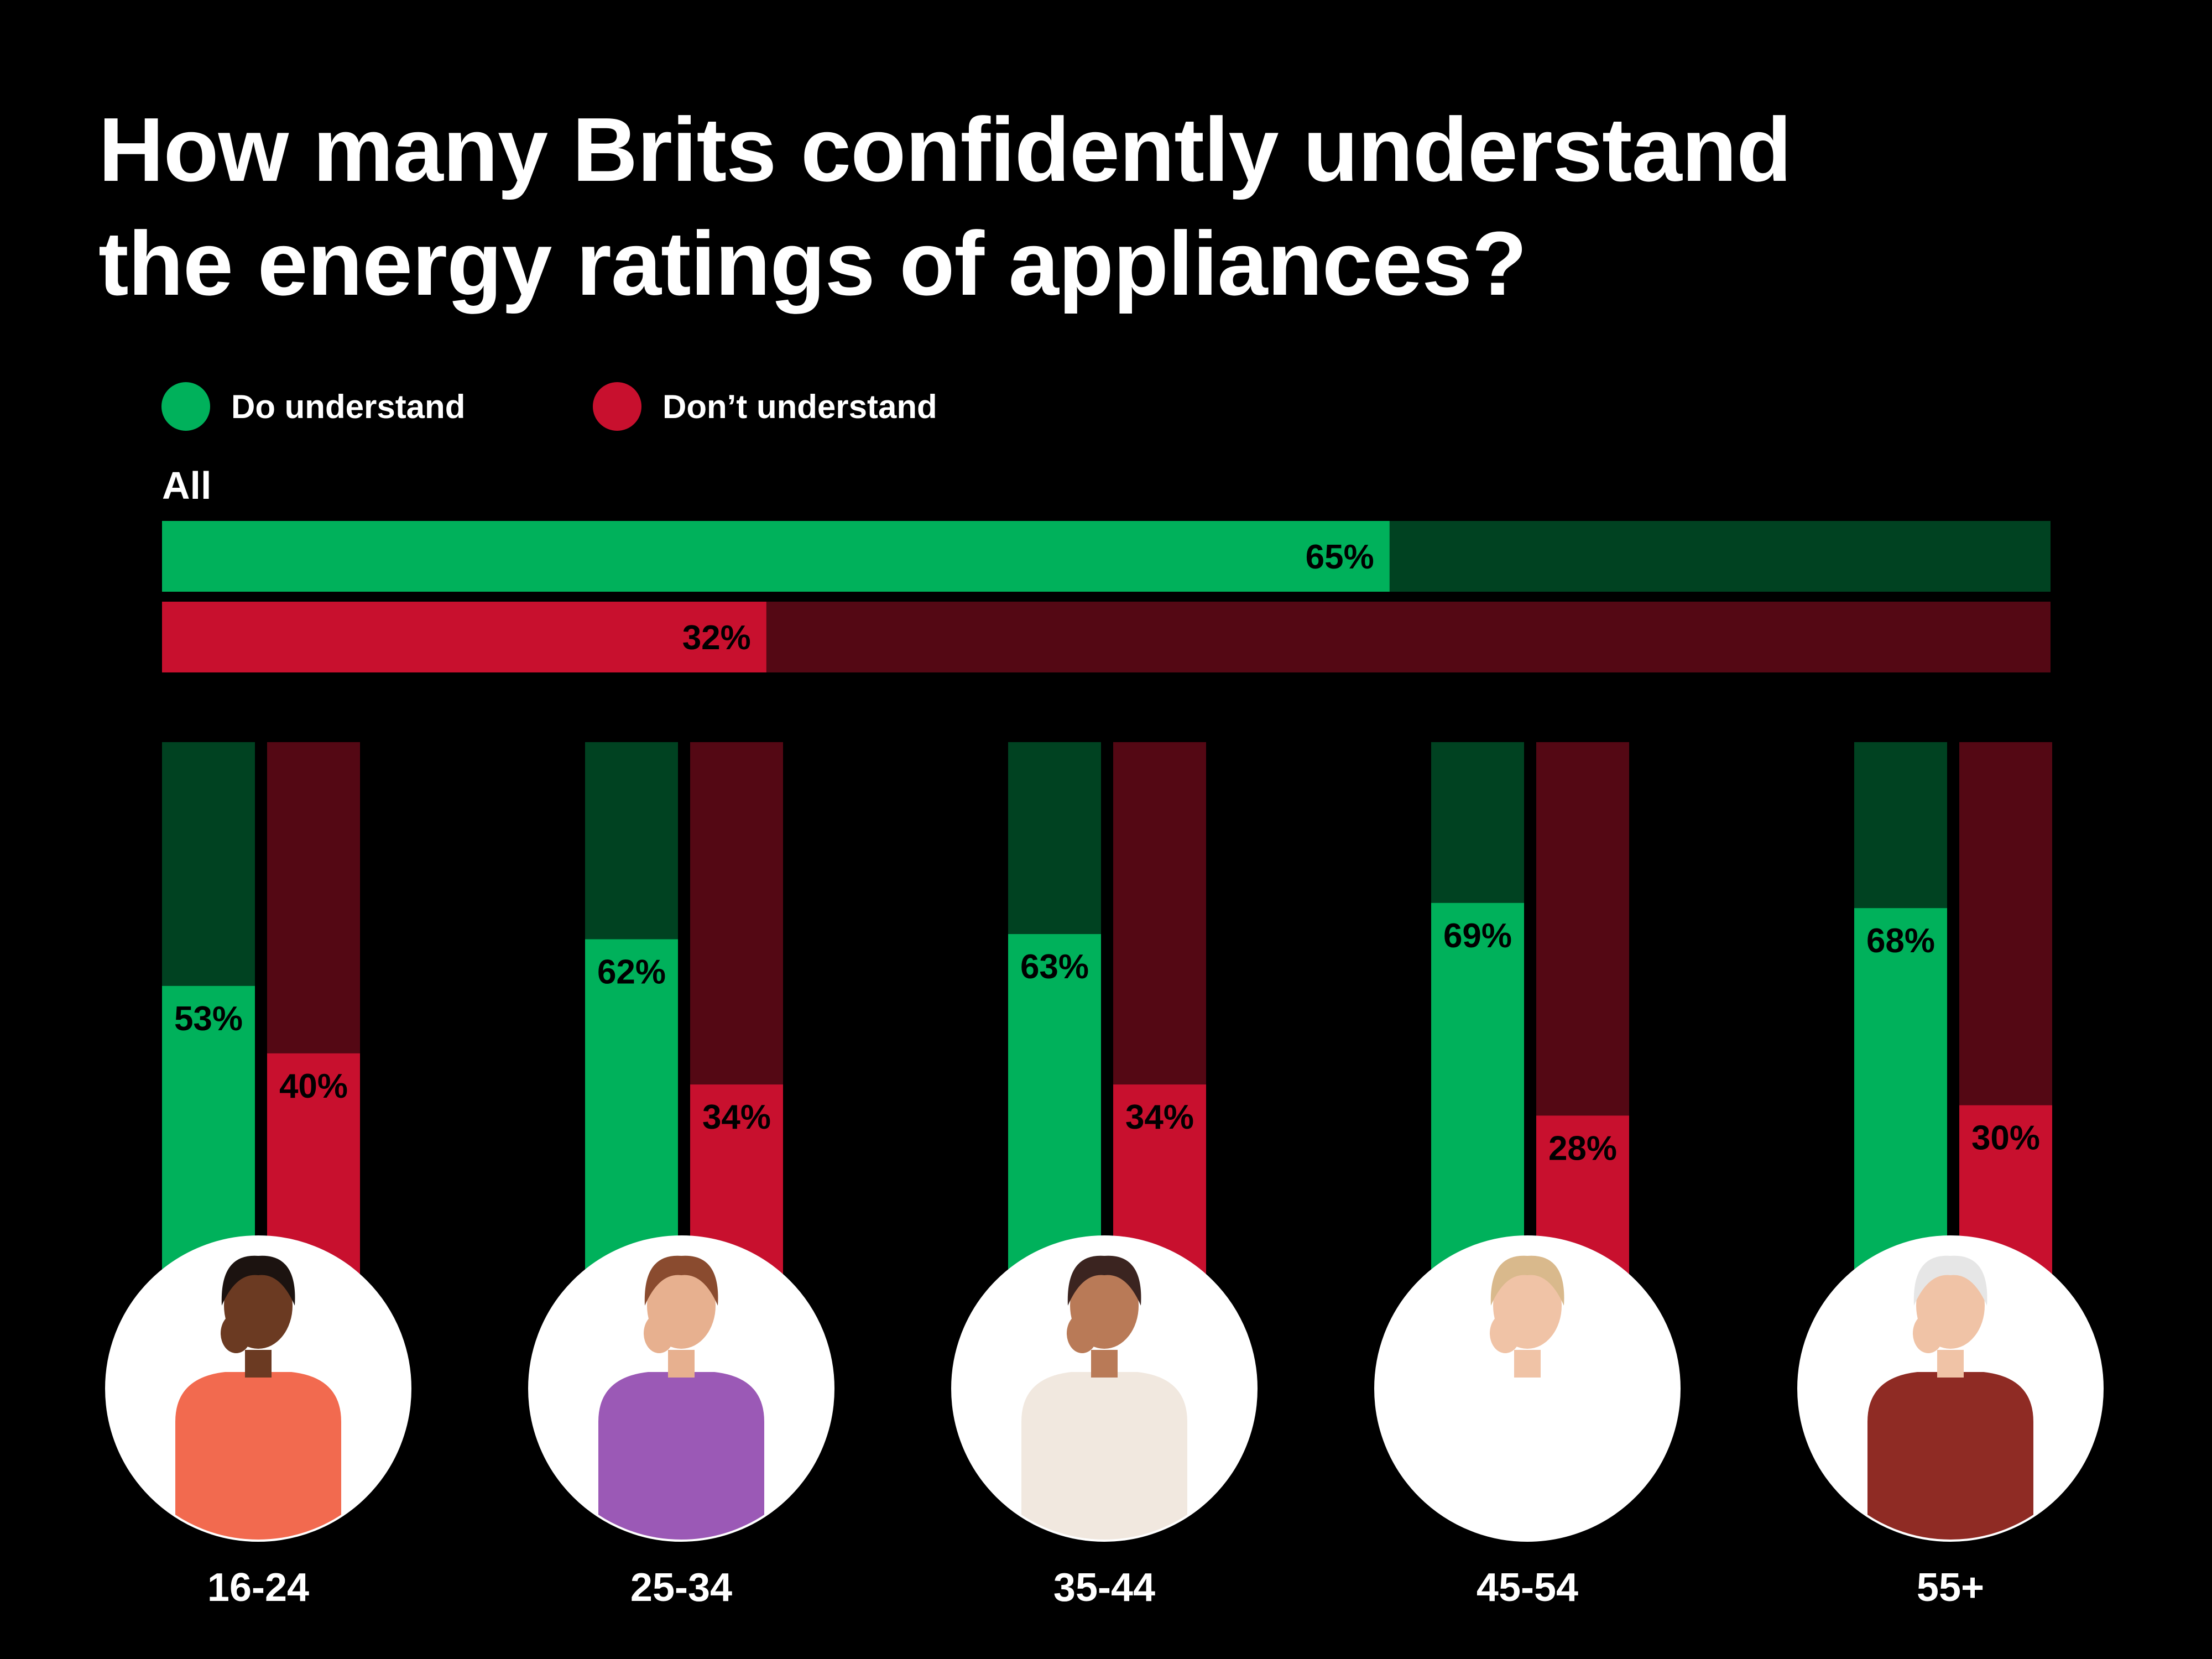 The height and width of the screenshot is (1659, 2212). I want to click on value-label-dont-understand-25-34: 34%, so click(737, 1117).